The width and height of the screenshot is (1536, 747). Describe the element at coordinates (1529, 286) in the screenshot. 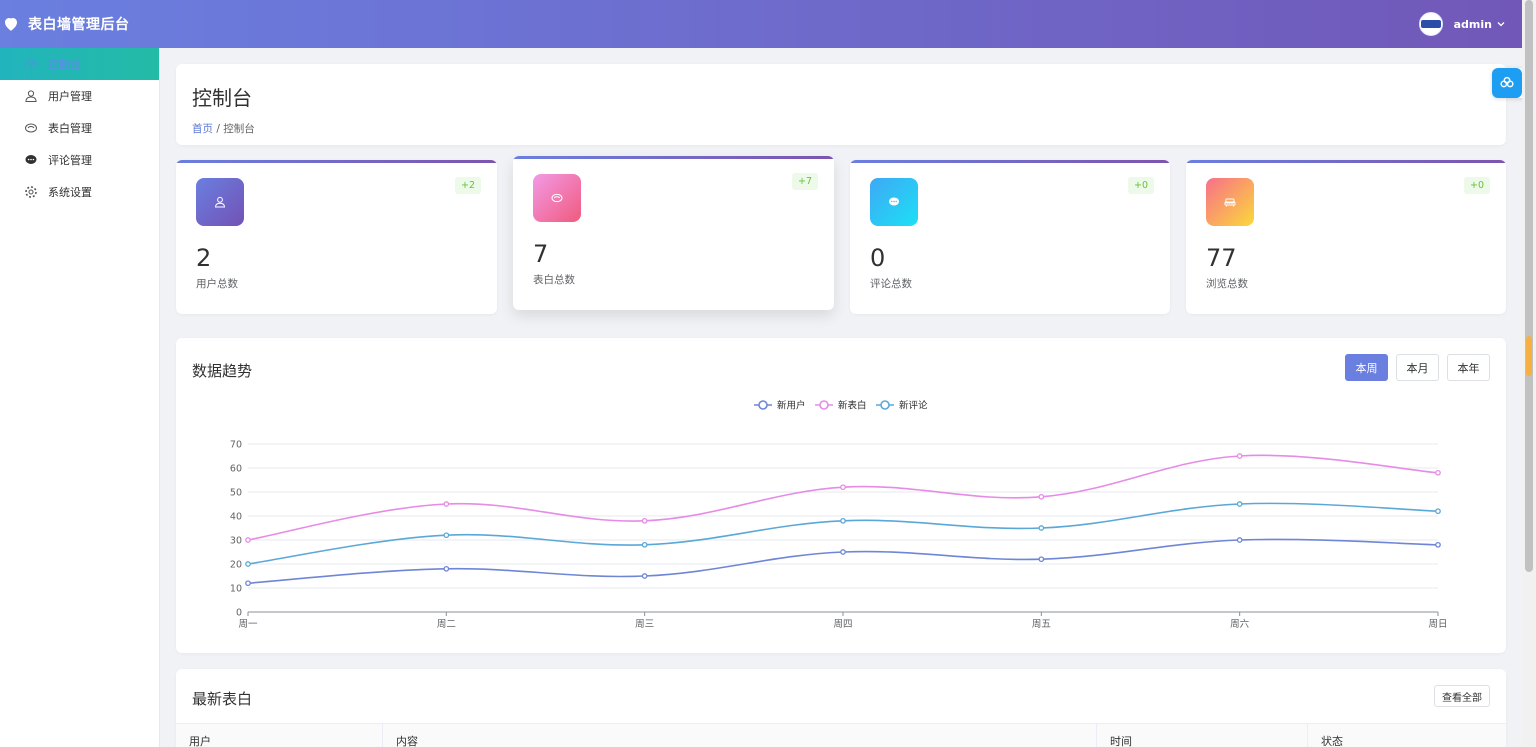

I see `scrollbar-thumb` at that location.